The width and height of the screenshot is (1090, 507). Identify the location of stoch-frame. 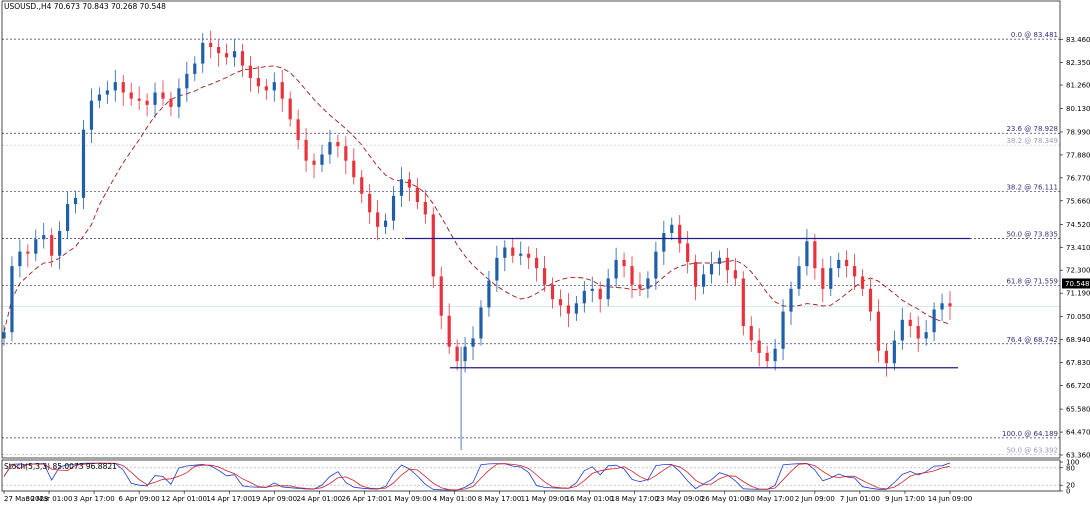
(531, 475).